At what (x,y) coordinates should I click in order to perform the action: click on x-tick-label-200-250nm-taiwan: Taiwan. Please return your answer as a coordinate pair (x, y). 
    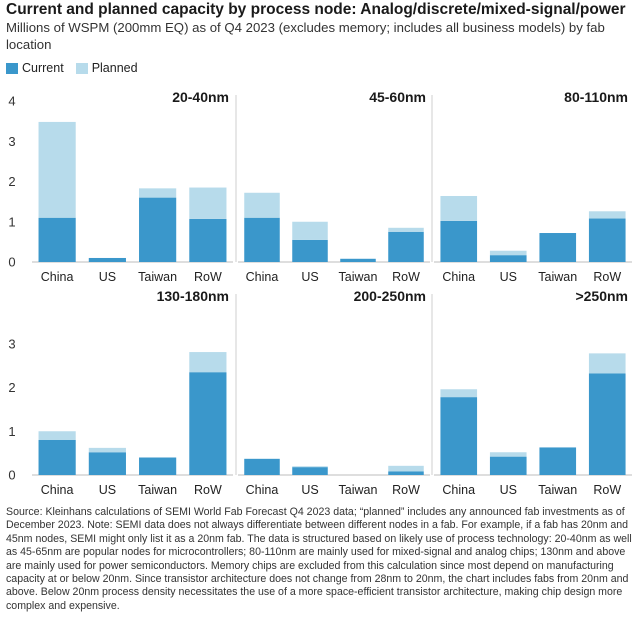
    Looking at the image, I should click on (358, 490).